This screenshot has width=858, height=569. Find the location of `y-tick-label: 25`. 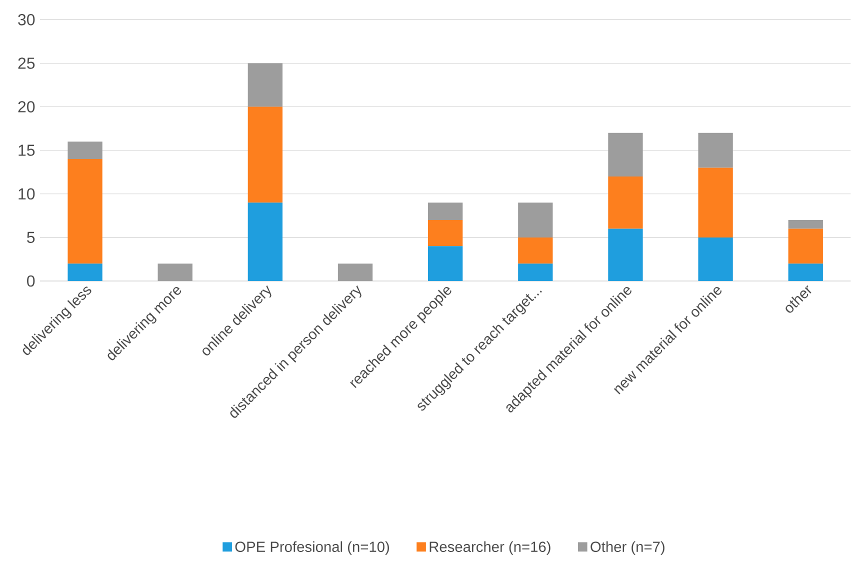

y-tick-label: 25 is located at coordinates (26, 63).